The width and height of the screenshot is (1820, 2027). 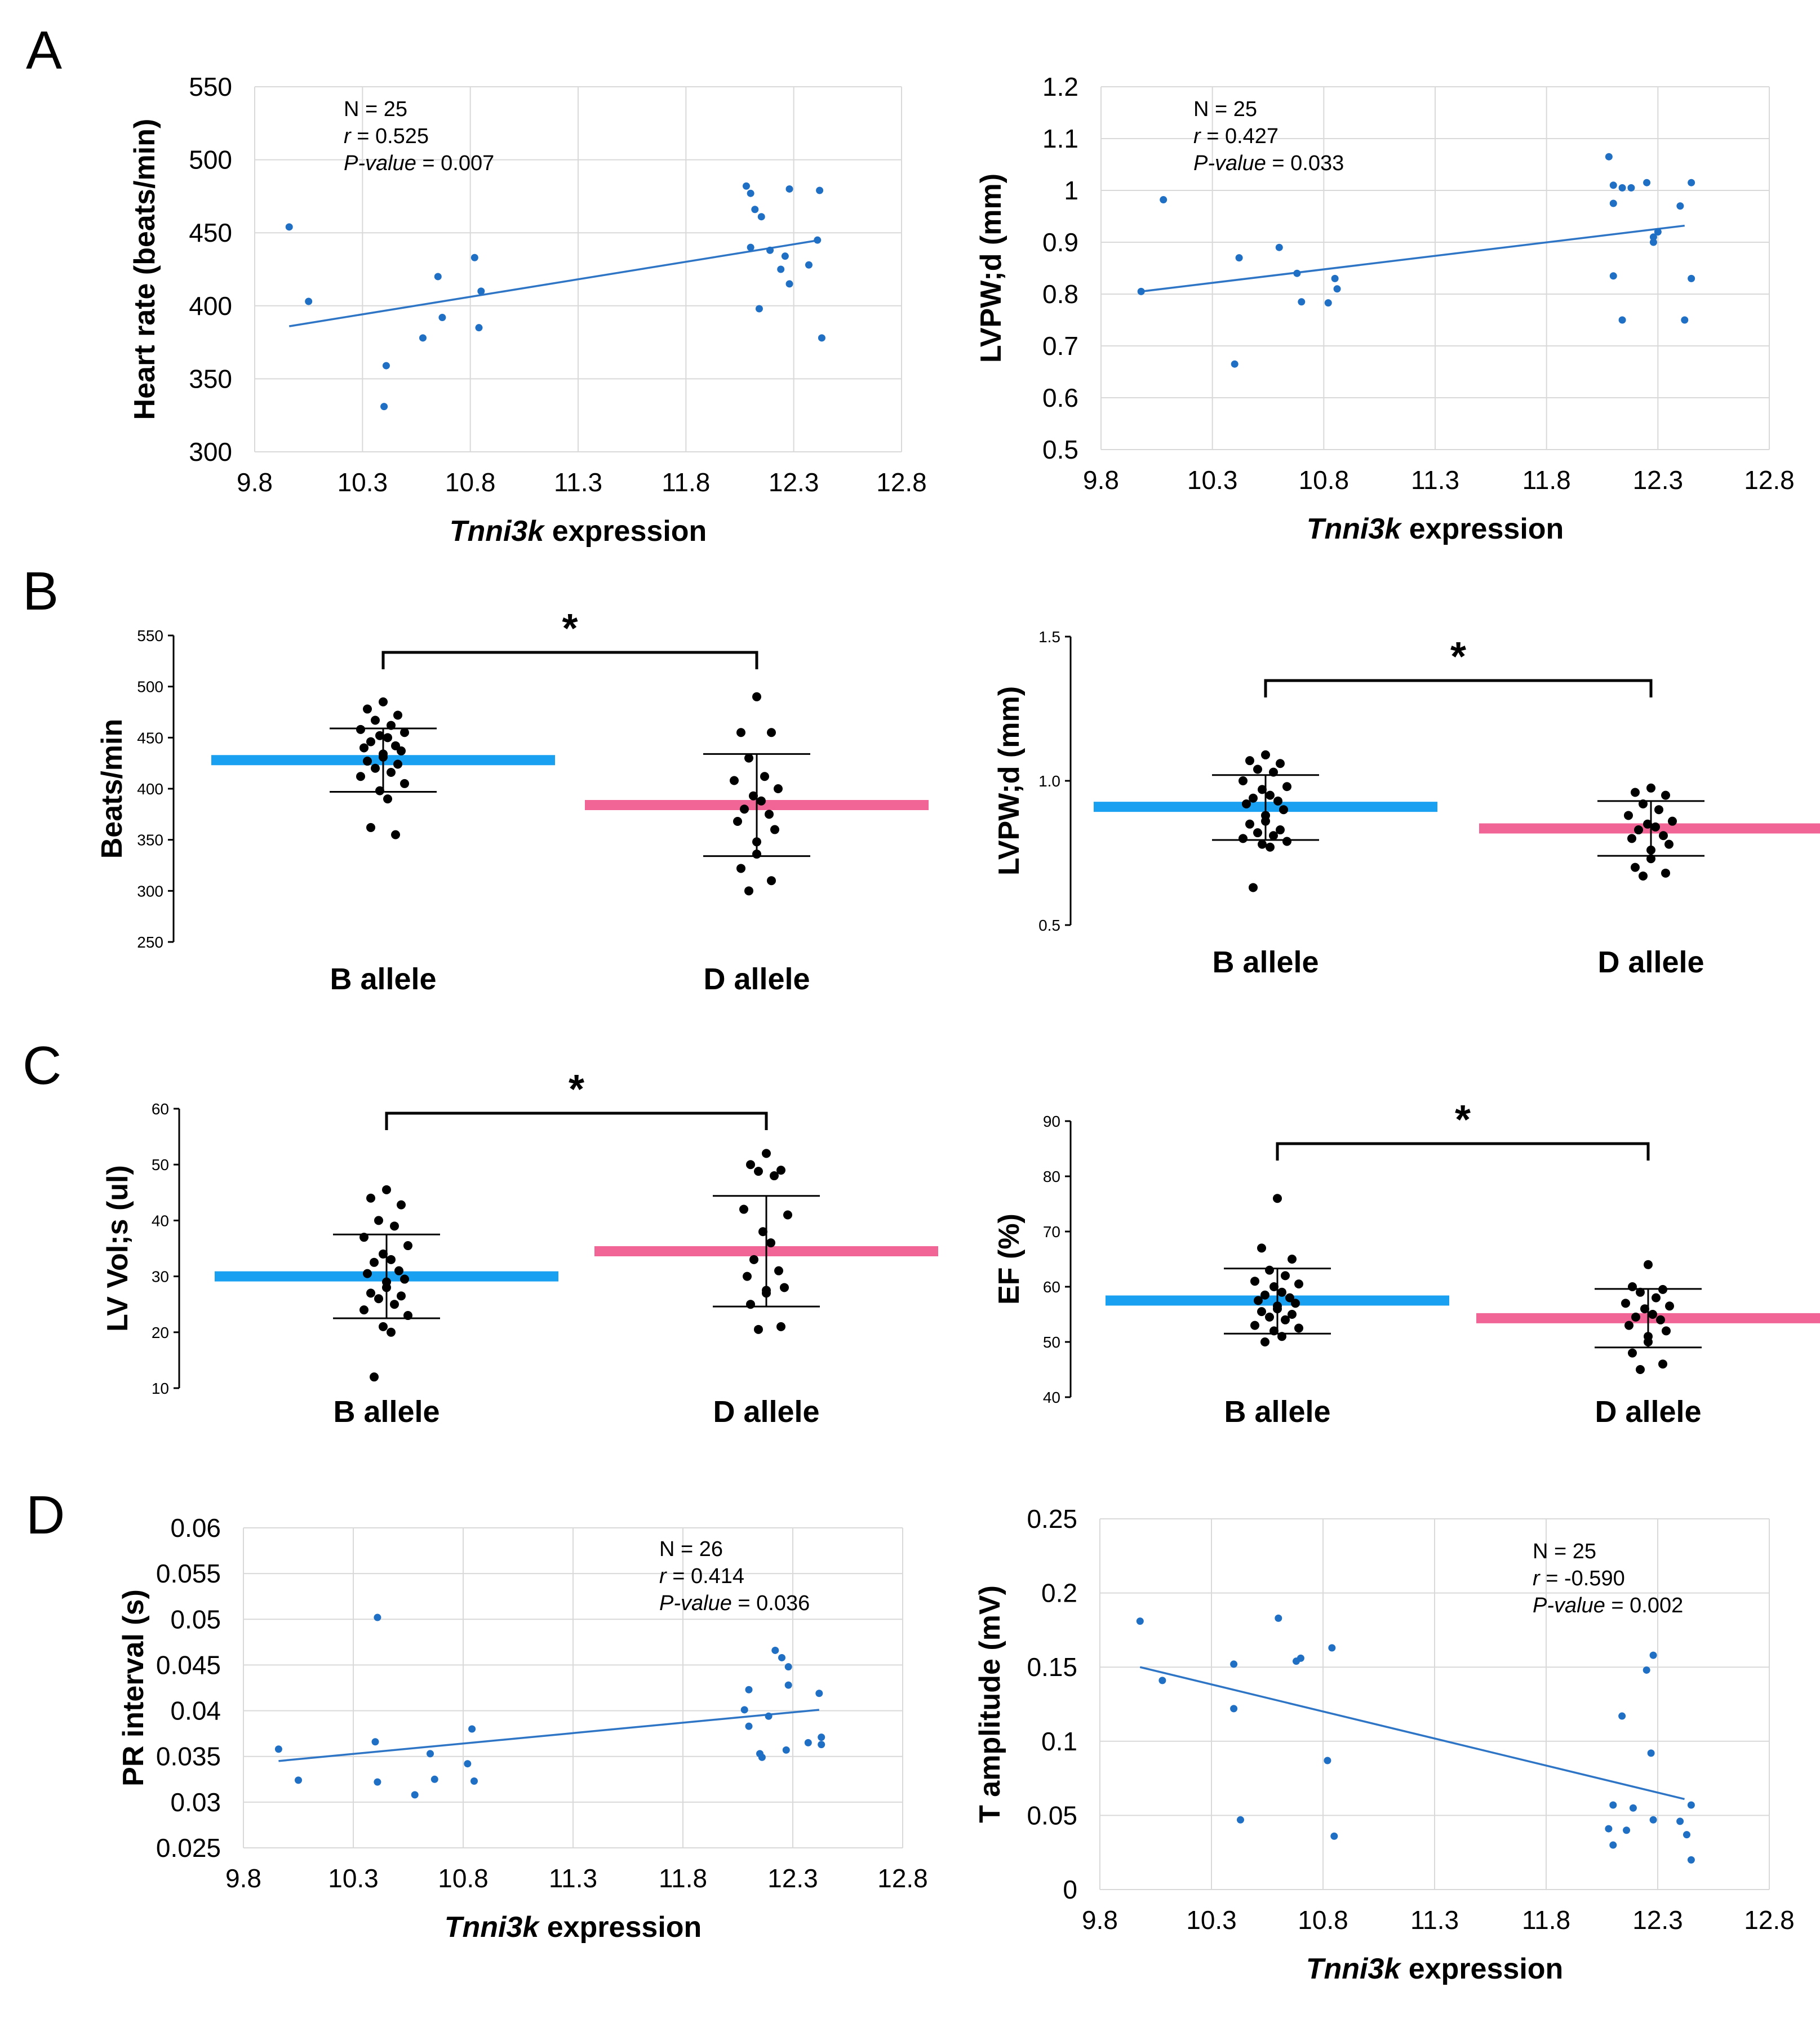 What do you see at coordinates (1579, 1578) in the screenshot?
I see `annotation-r: r = -0.590` at bounding box center [1579, 1578].